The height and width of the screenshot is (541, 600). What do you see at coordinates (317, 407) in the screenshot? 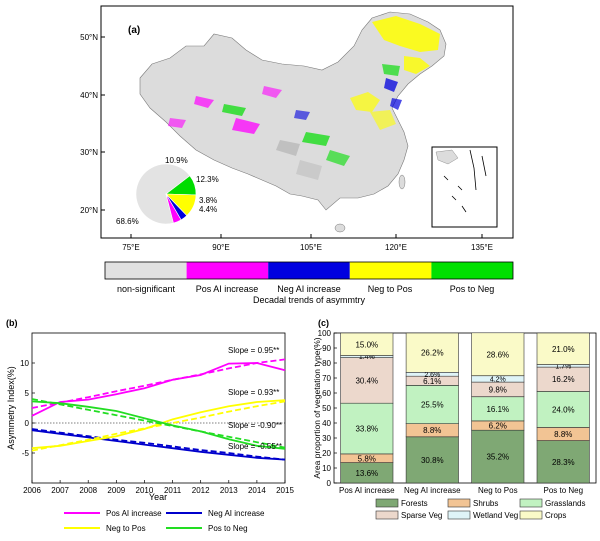
I see `panel-c-ylabel: Area proportion of vegetation type(%)` at bounding box center [317, 407].